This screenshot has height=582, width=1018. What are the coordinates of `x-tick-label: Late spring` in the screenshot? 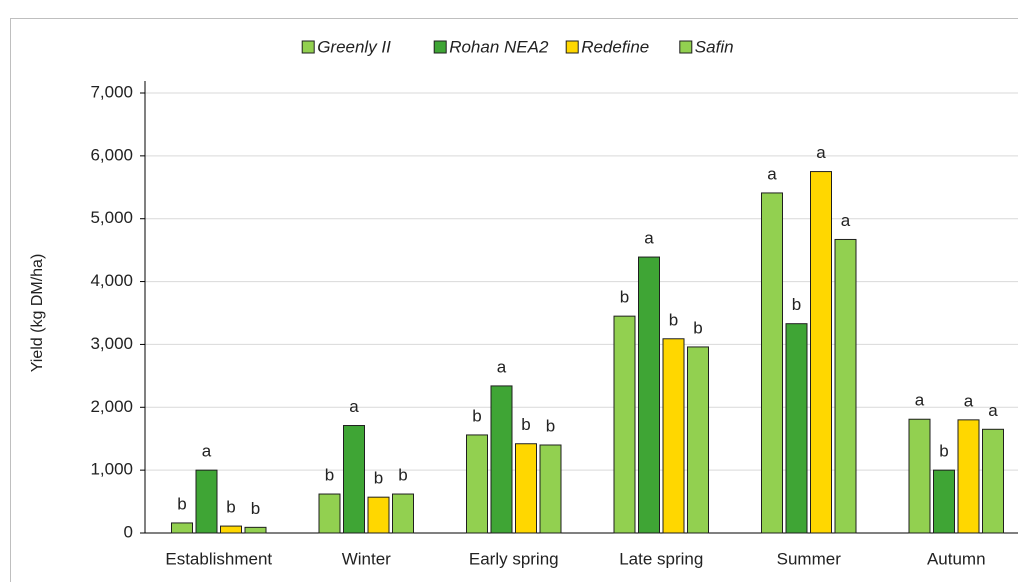 It's located at (661, 558).